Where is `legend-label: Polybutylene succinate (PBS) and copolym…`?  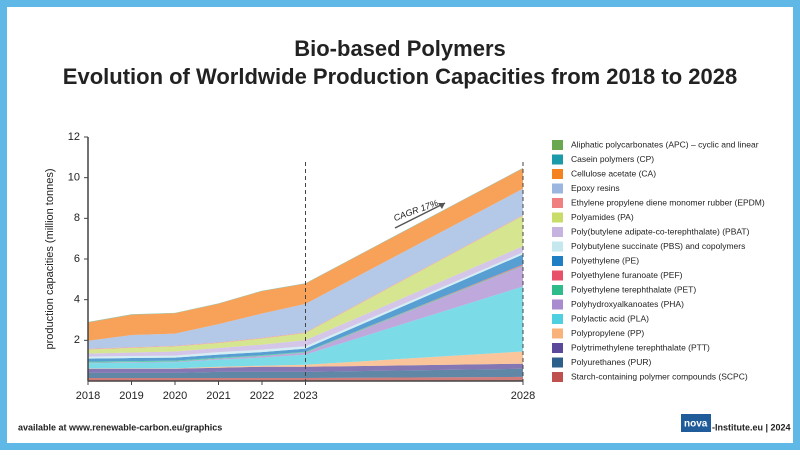 legend-label: Polybutylene succinate (PBS) and copolym… is located at coordinates (658, 246).